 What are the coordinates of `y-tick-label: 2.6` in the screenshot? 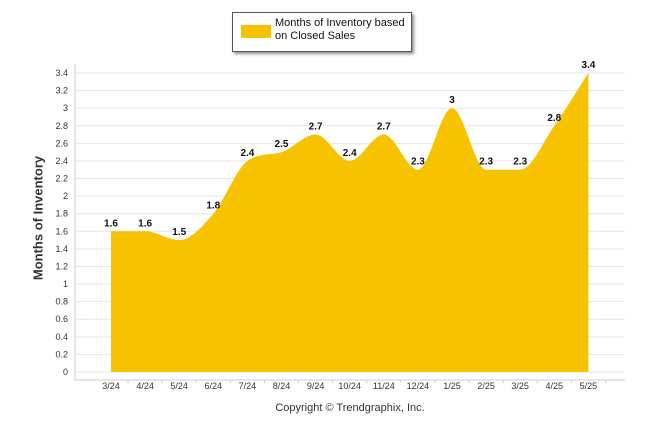 It's located at (61, 143).